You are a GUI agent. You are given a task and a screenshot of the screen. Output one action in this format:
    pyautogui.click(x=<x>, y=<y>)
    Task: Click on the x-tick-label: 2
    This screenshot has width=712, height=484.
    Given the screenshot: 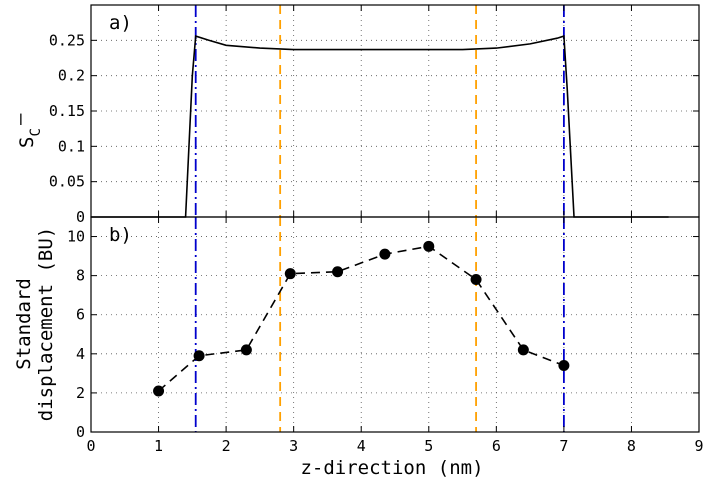 What is the action you would take?
    pyautogui.click(x=226, y=446)
    